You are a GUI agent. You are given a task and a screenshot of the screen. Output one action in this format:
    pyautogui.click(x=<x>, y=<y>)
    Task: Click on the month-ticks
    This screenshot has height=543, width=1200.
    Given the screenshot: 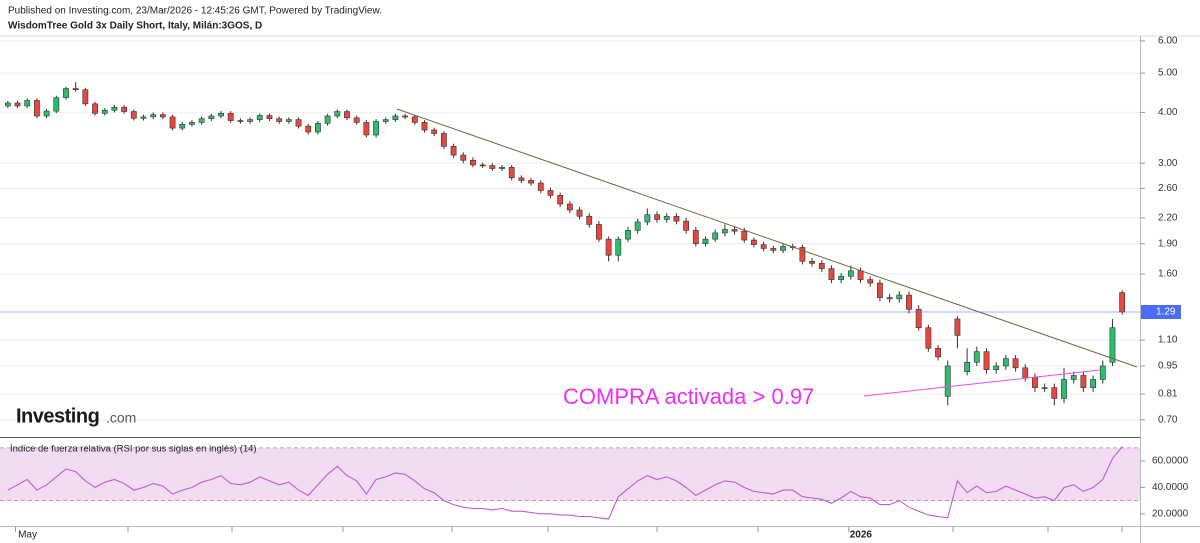 What is the action you would take?
    pyautogui.click(x=625, y=529)
    